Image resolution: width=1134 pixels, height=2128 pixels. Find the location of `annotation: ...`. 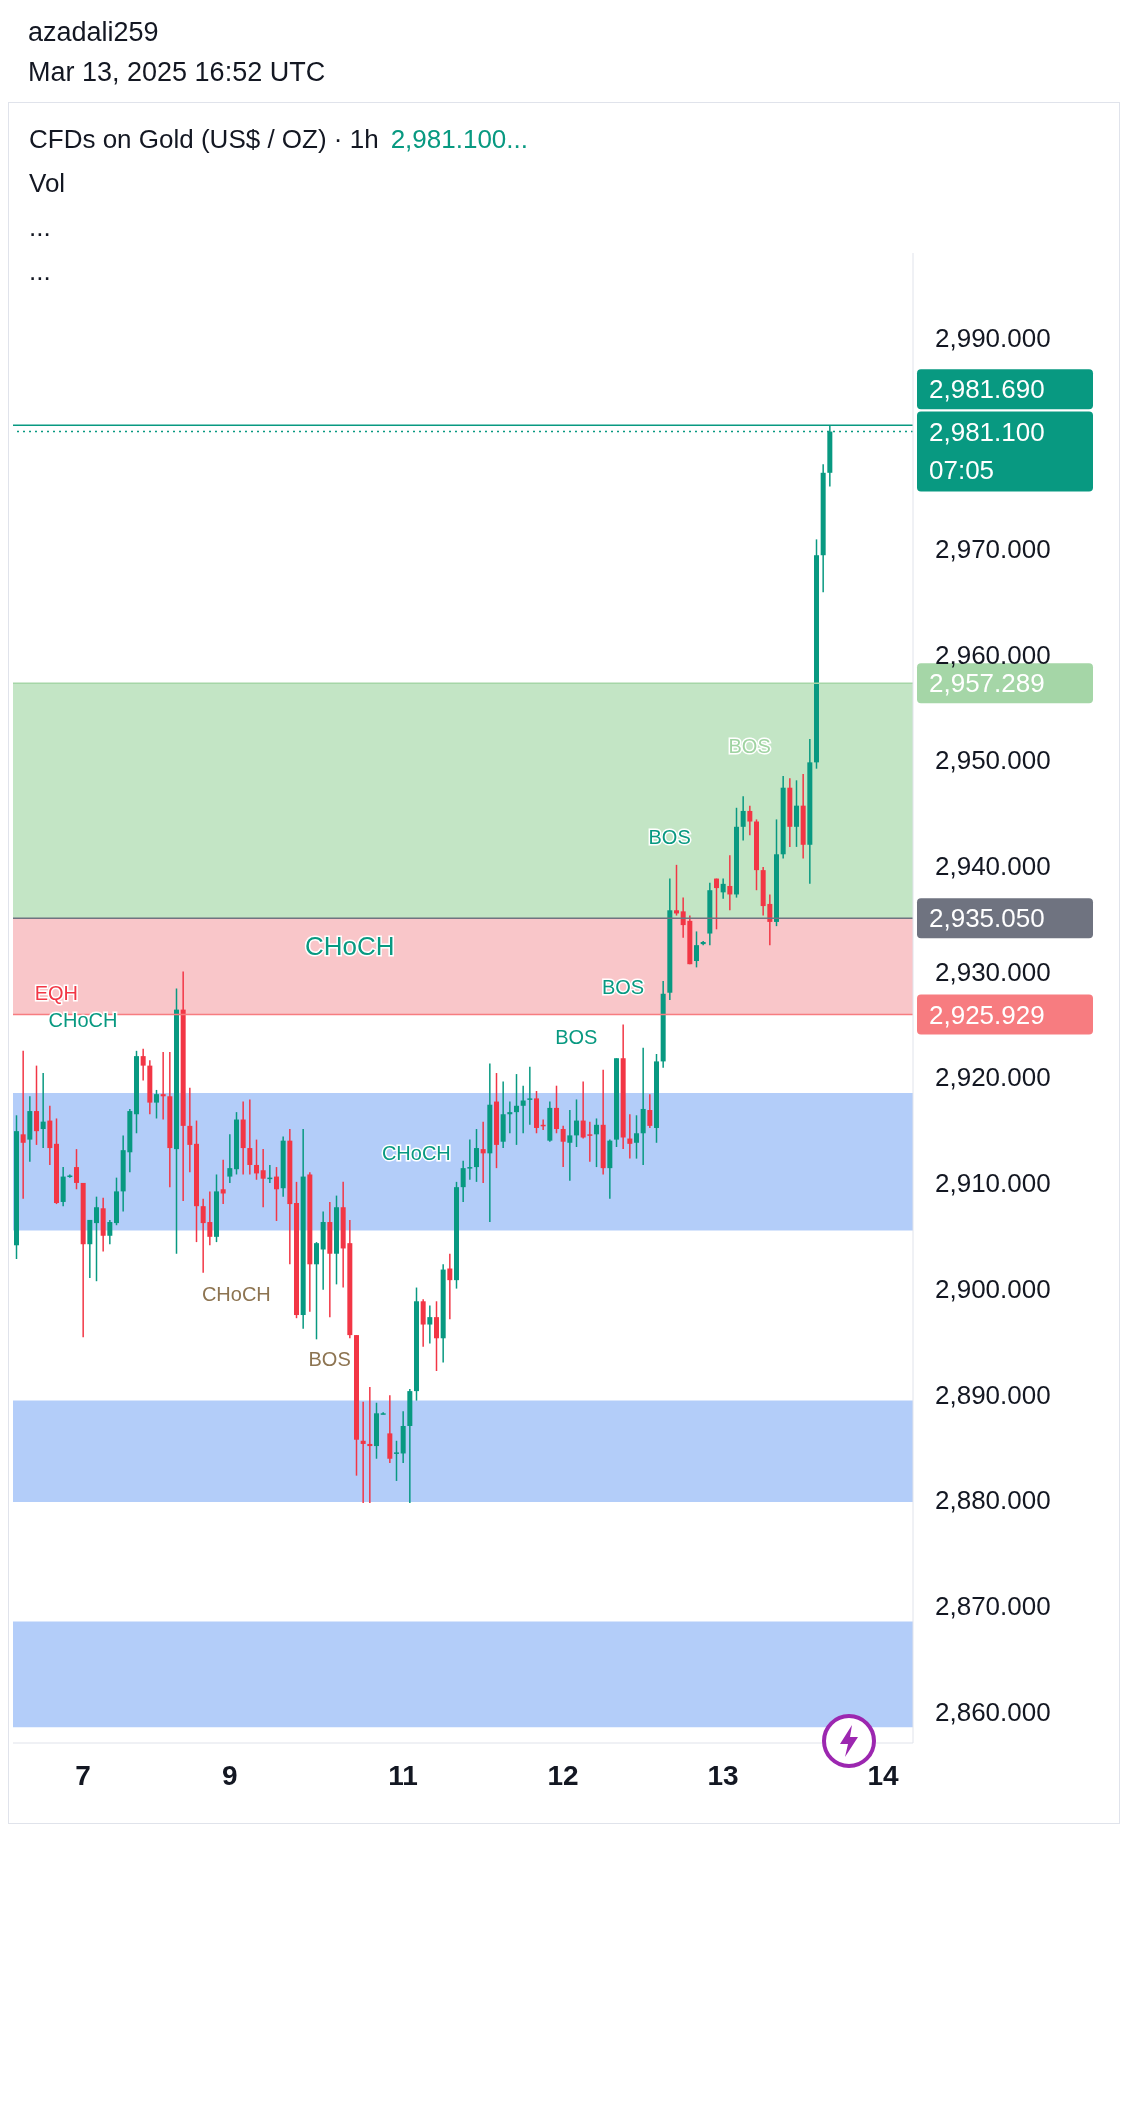

annotation: ... is located at coordinates (40, 271).